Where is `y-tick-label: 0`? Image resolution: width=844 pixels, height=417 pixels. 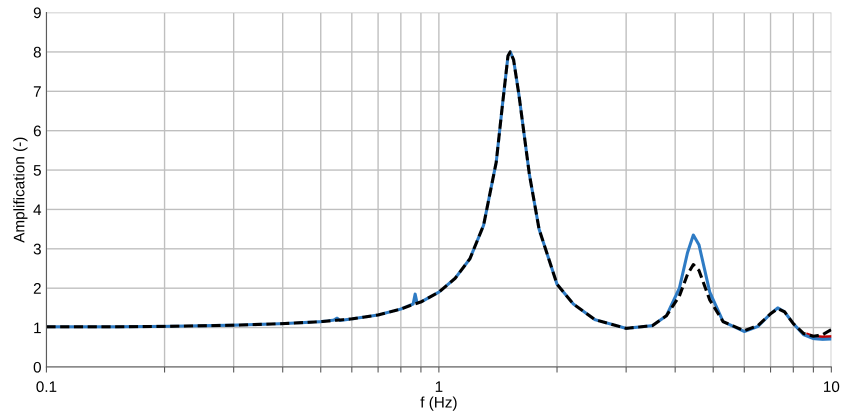
y-tick-label: 0 is located at coordinates (37, 367).